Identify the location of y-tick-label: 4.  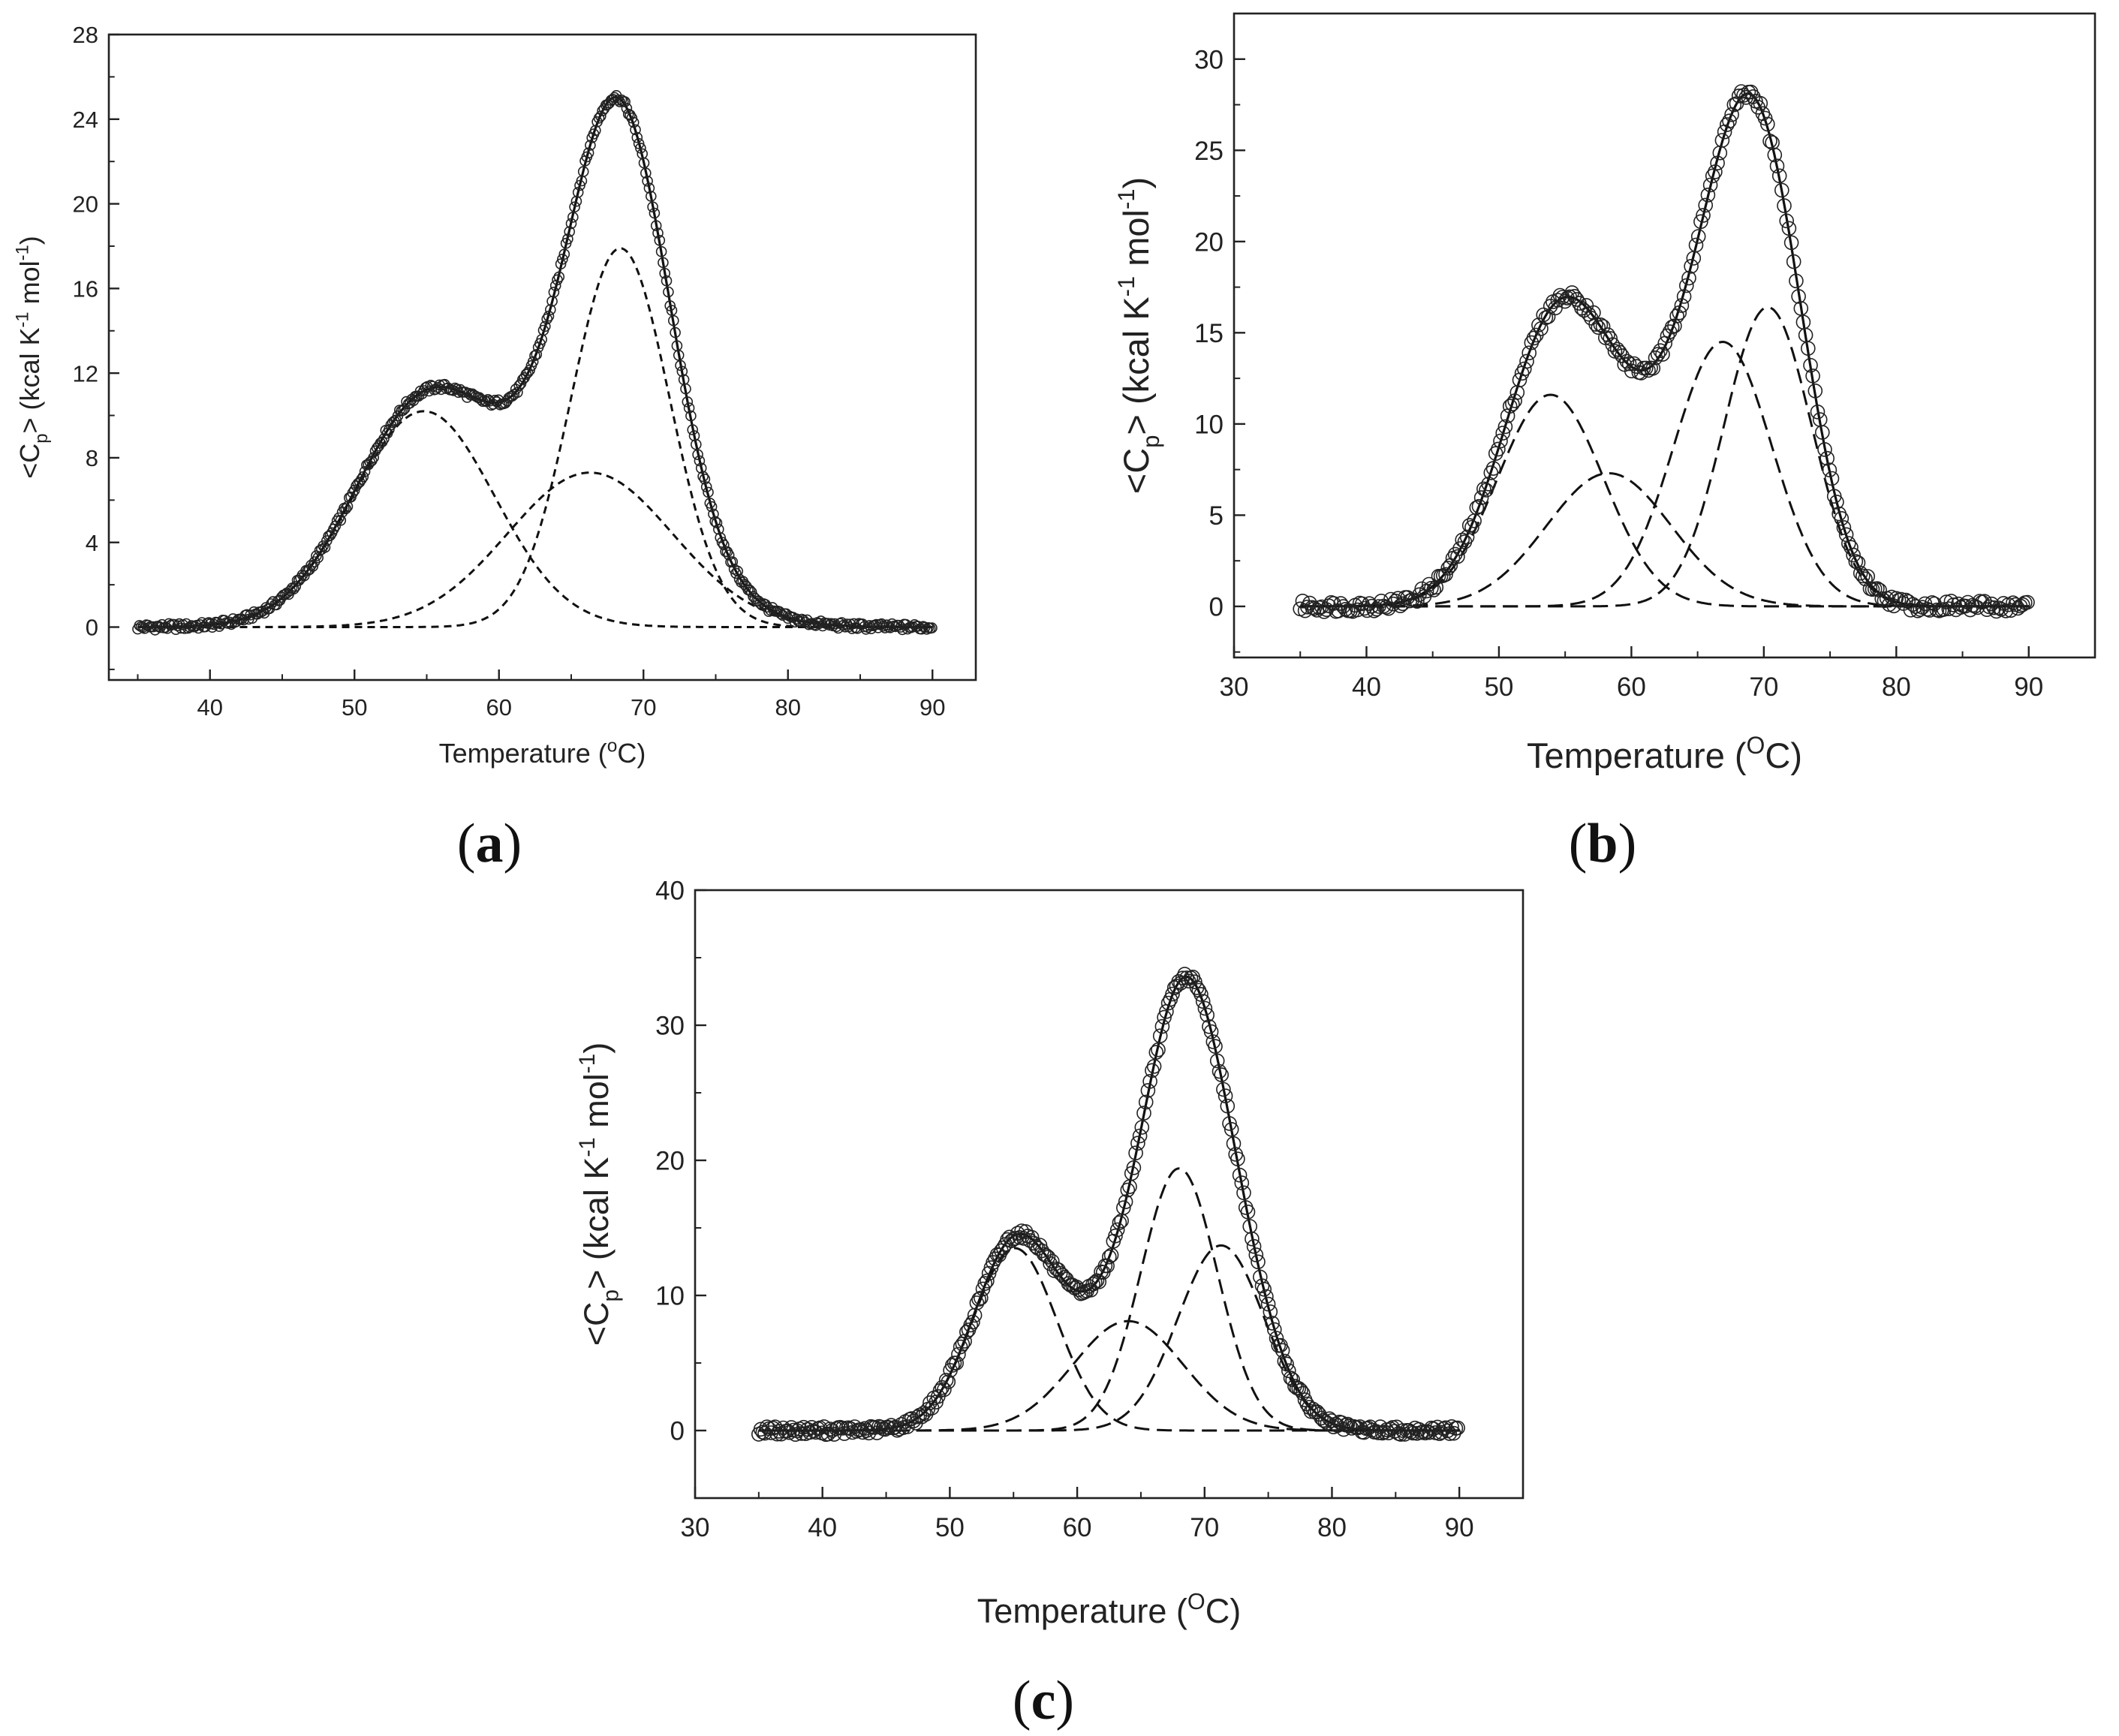
(92, 543).